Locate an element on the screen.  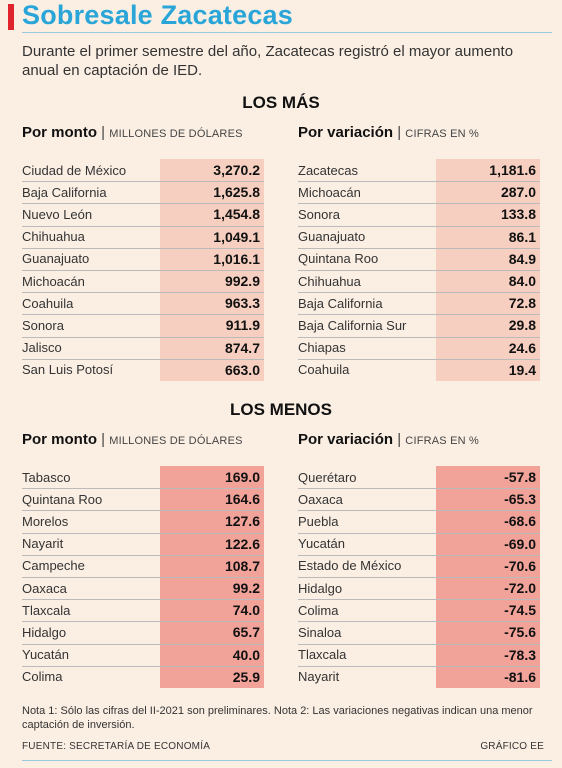
state-value: 86.1 is located at coordinates (522, 236).